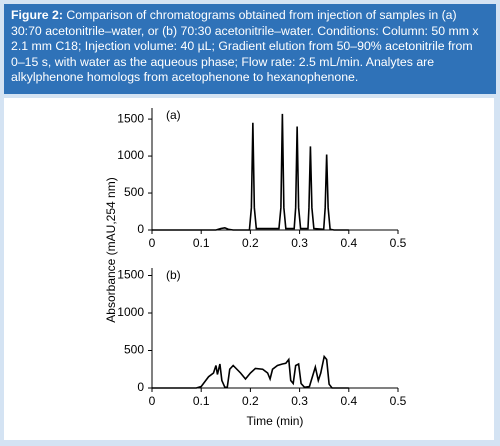  I want to click on x-axis-label: Time (min), so click(275, 421).